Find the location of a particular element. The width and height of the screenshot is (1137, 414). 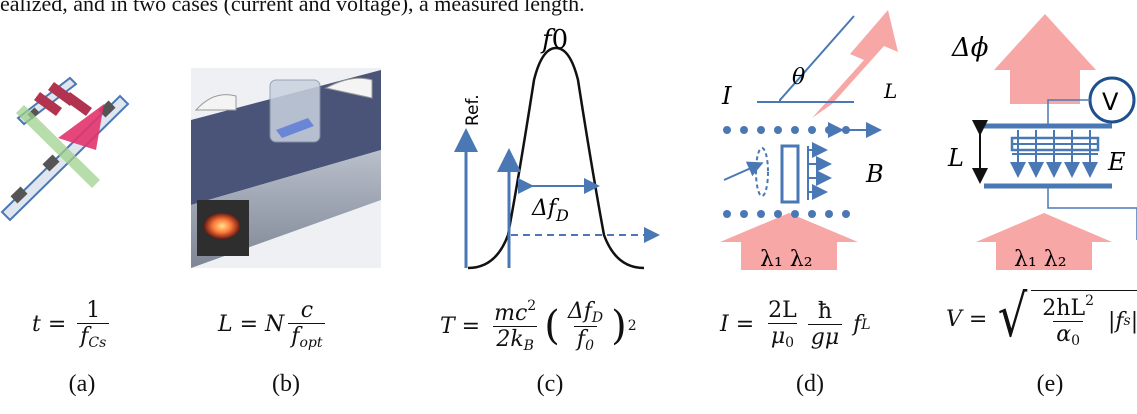

formula-b: L = N c fopt is located at coordinates (273, 324).